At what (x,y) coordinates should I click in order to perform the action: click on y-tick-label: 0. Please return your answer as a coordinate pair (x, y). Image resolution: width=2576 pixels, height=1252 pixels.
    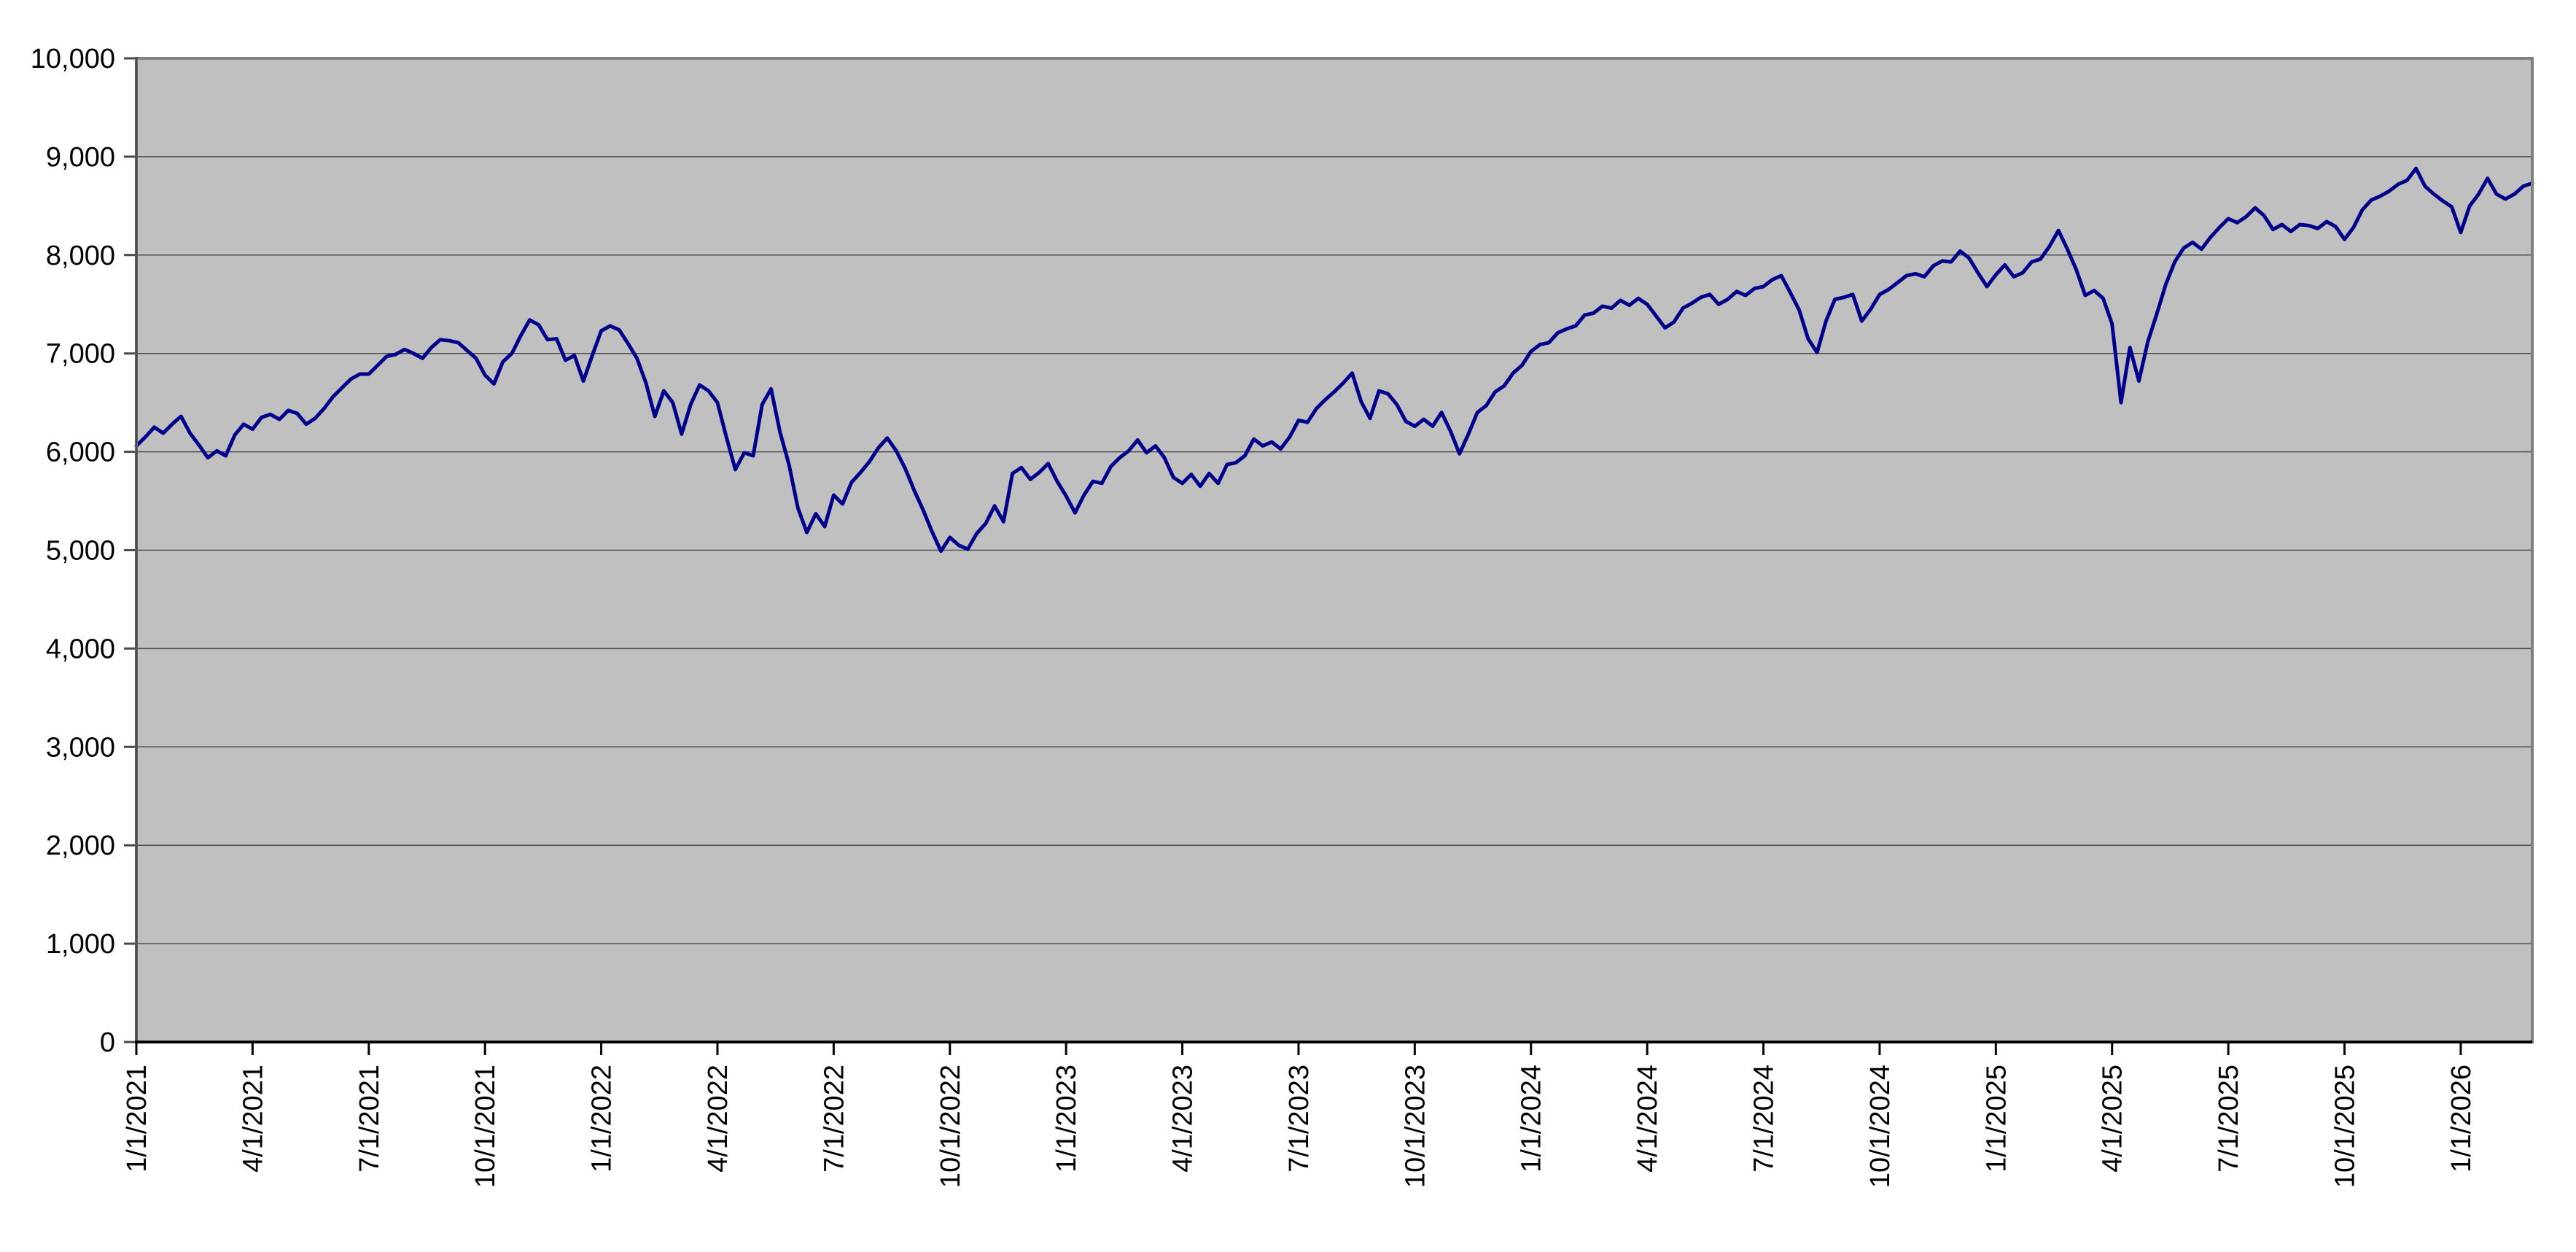
    Looking at the image, I should click on (107, 1042).